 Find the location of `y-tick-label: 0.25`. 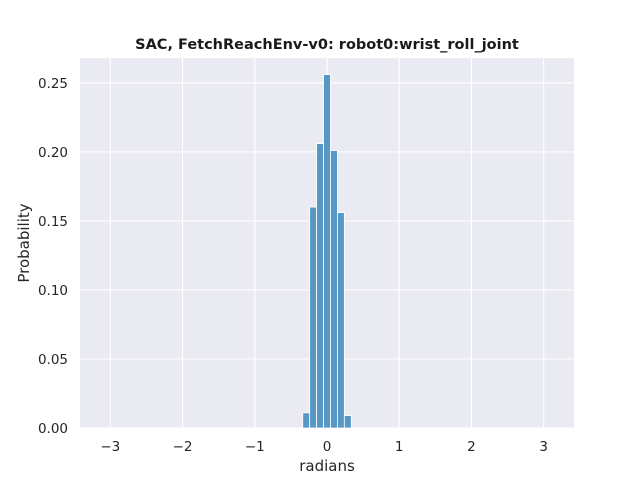

y-tick-label: 0.25 is located at coordinates (53, 84).